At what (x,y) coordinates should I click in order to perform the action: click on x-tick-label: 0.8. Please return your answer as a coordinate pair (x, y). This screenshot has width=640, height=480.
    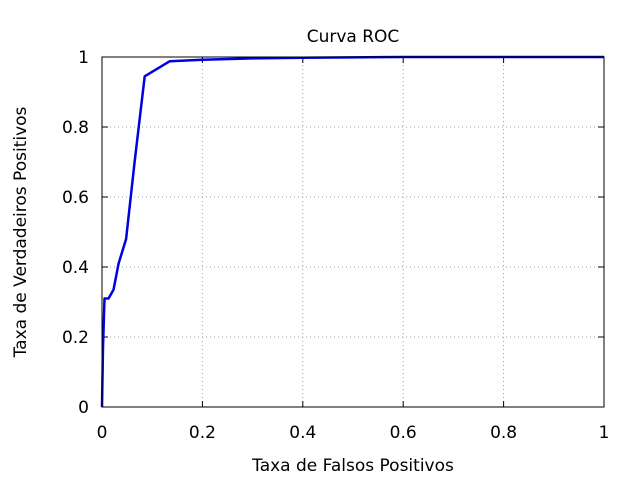
    Looking at the image, I should click on (503, 433).